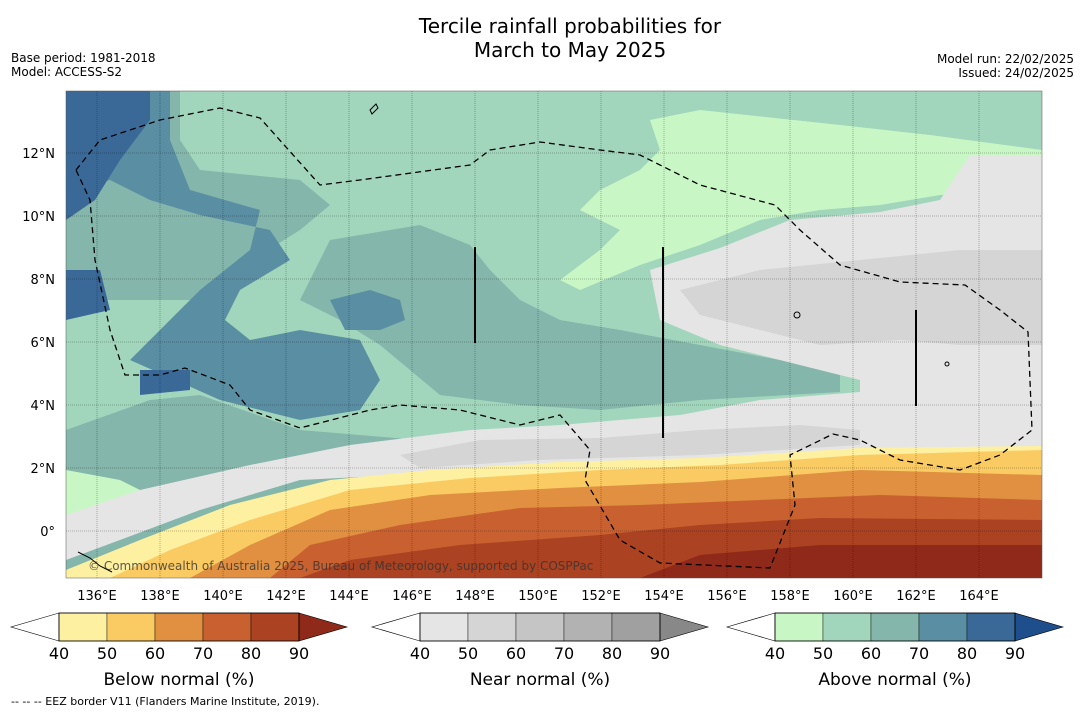 The image size is (1085, 713). I want to click on lat-label: 10°N, so click(38, 217).